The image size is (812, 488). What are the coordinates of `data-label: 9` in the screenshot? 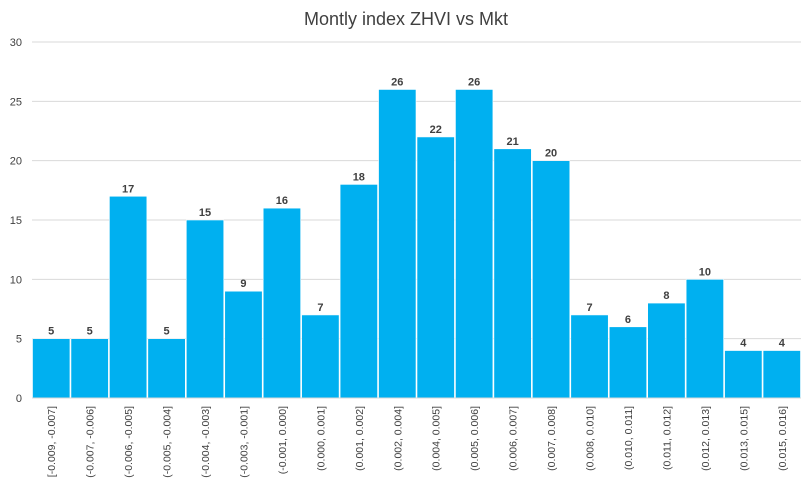 It's located at (243, 284).